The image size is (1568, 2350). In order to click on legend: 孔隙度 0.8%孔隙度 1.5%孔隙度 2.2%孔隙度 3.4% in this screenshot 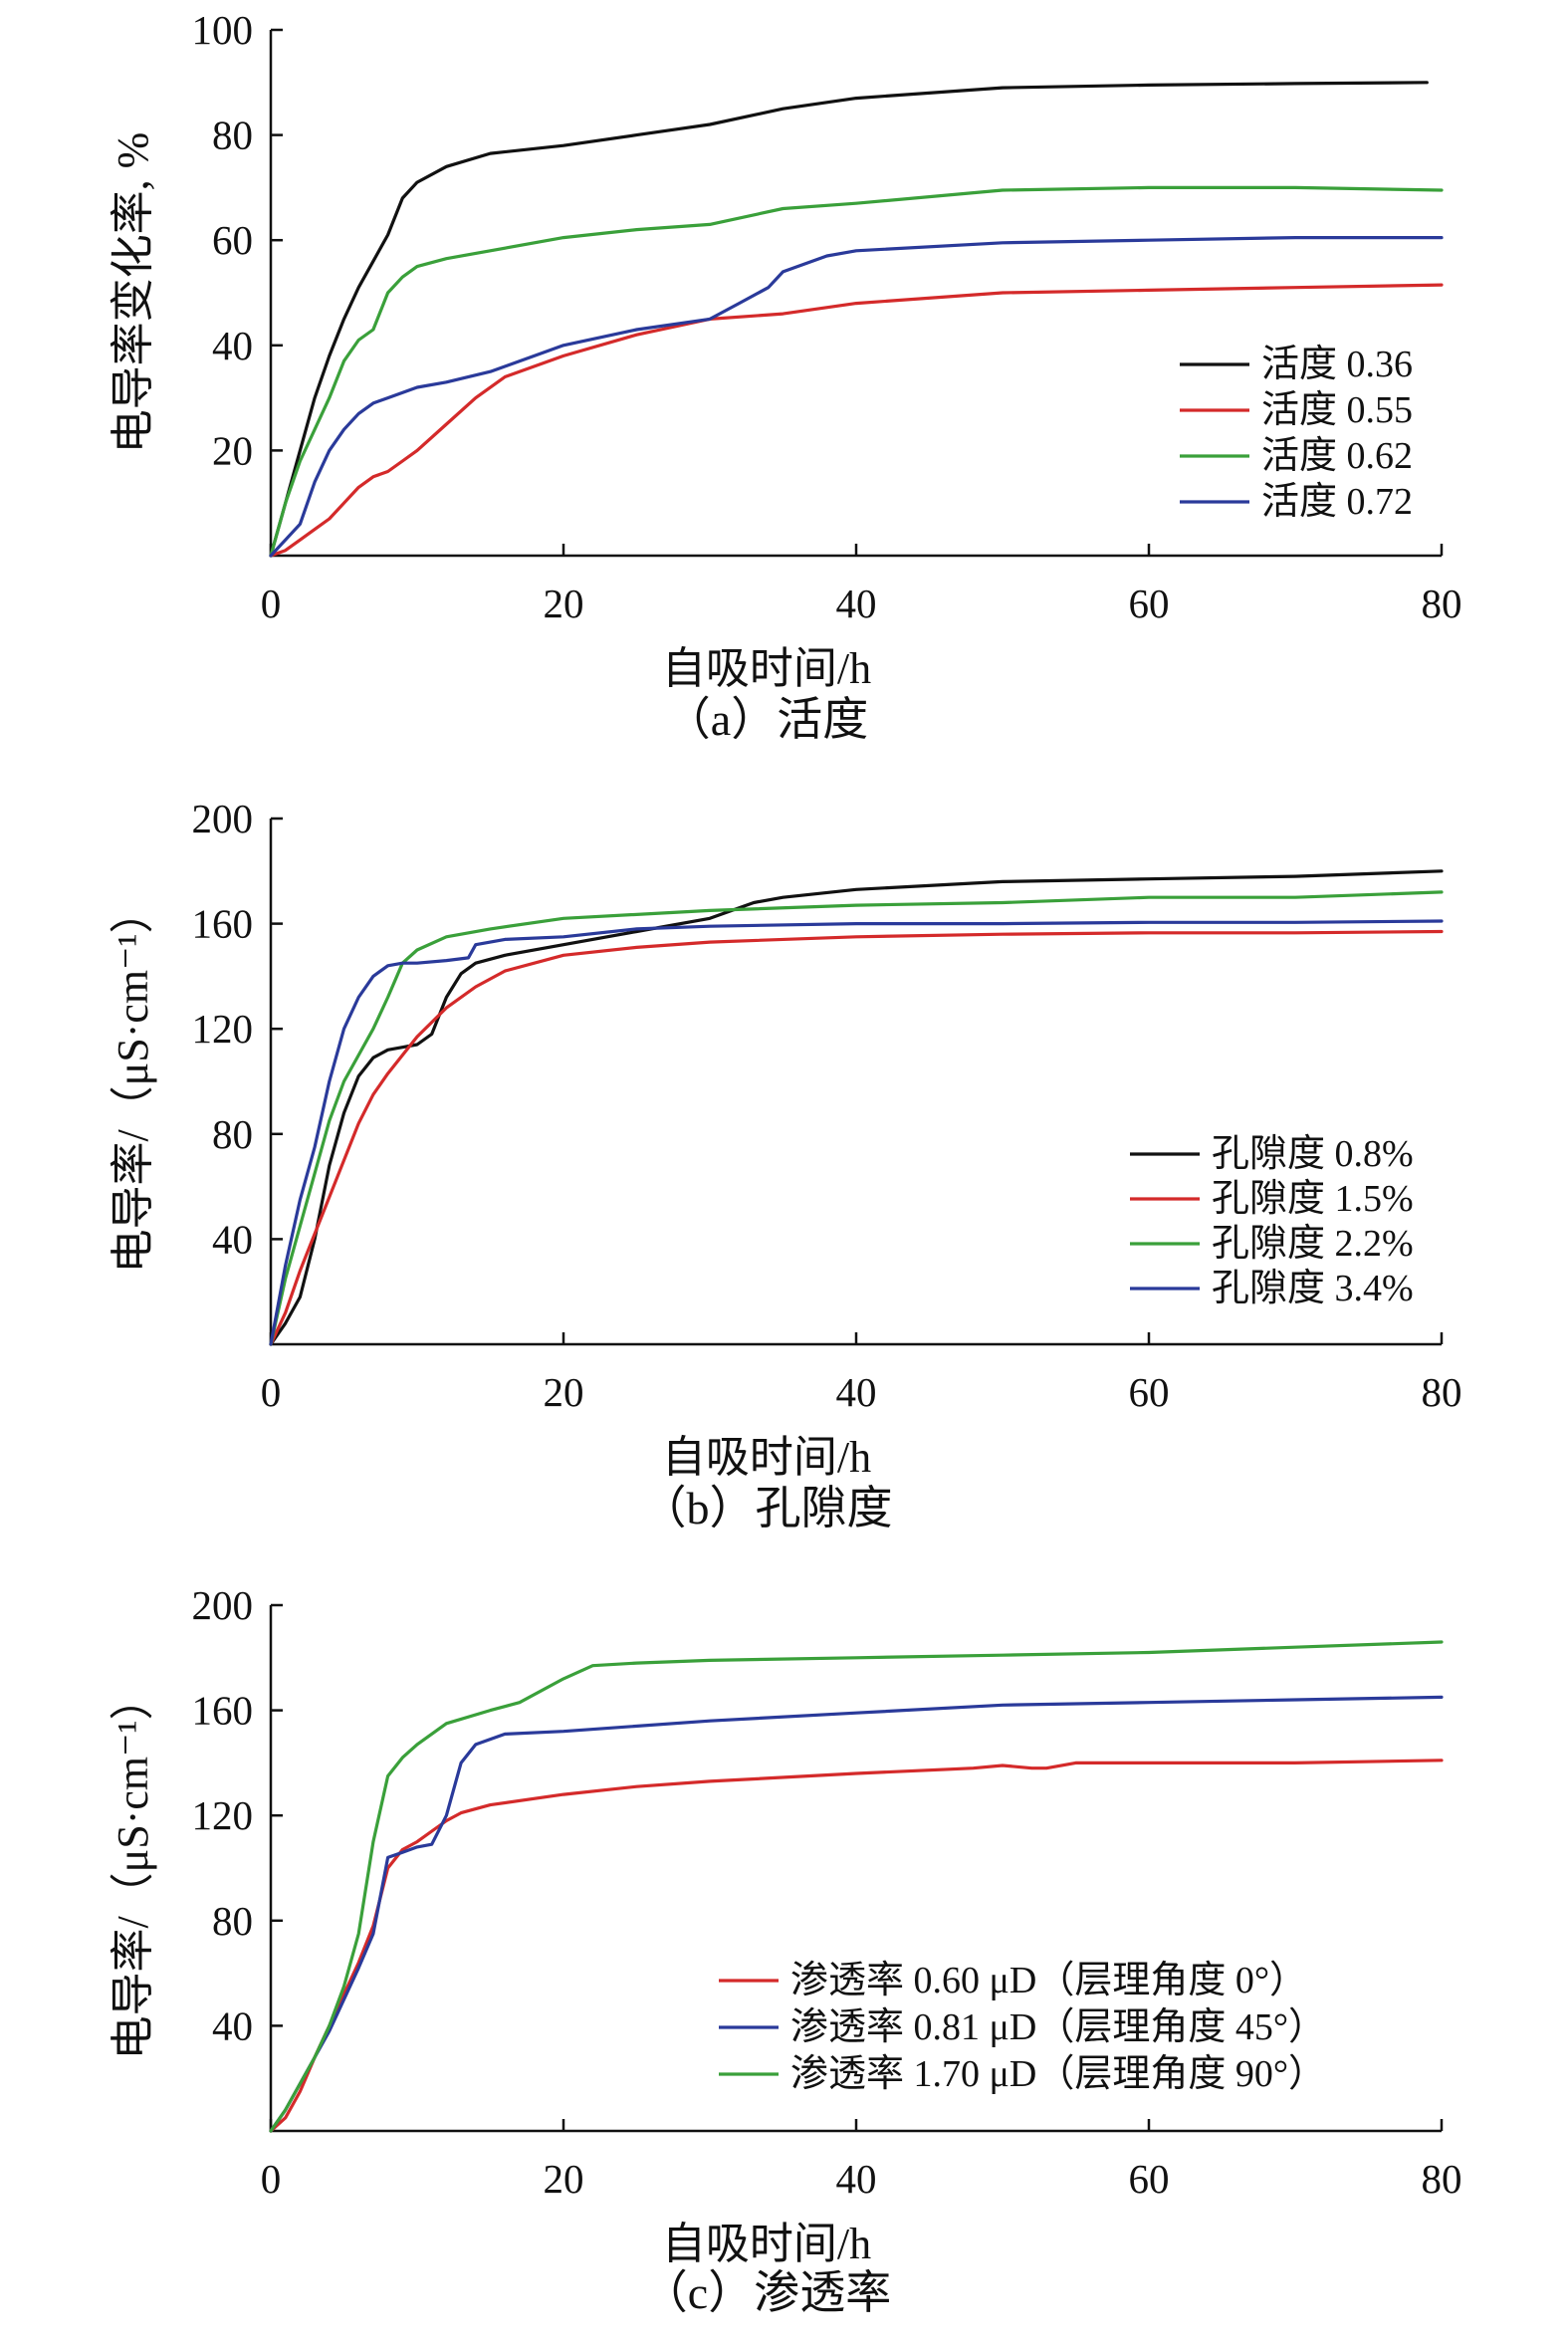, I will do `click(1272, 1221)`.